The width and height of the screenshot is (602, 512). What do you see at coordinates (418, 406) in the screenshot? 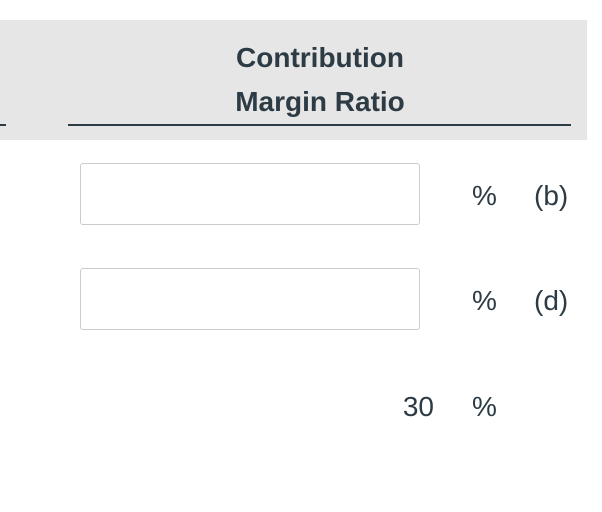
I see `cell-value: 30` at bounding box center [418, 406].